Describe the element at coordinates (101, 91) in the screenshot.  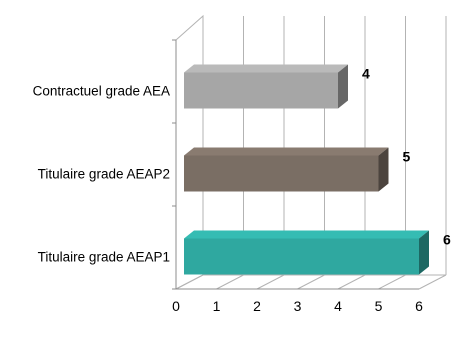
I see `category-label-0: Contractuel grade AEA` at that location.